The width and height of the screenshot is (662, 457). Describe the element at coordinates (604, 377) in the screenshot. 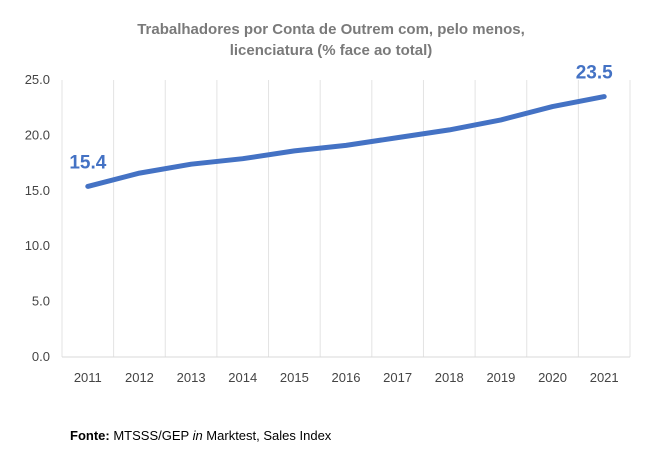

I see `x-tick-label: 2021` at that location.